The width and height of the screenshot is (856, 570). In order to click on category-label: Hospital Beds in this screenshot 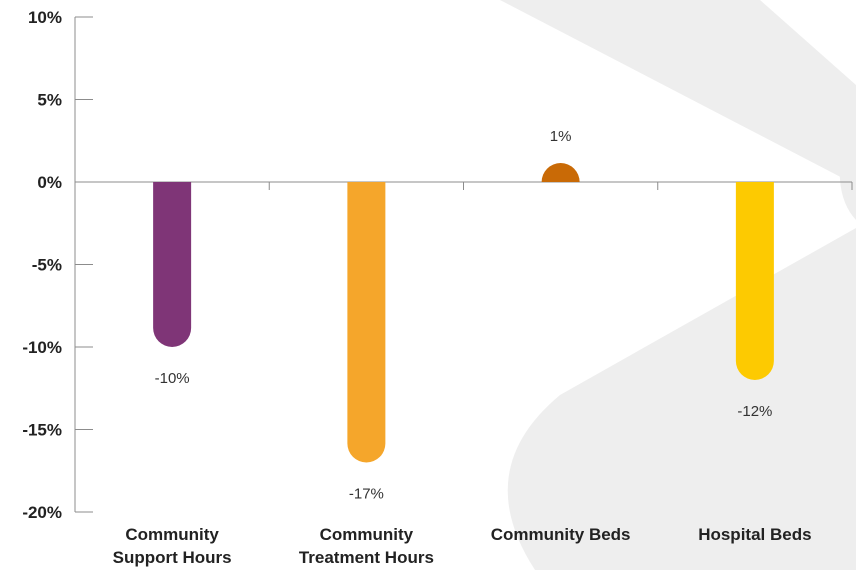, I will do `click(754, 534)`.